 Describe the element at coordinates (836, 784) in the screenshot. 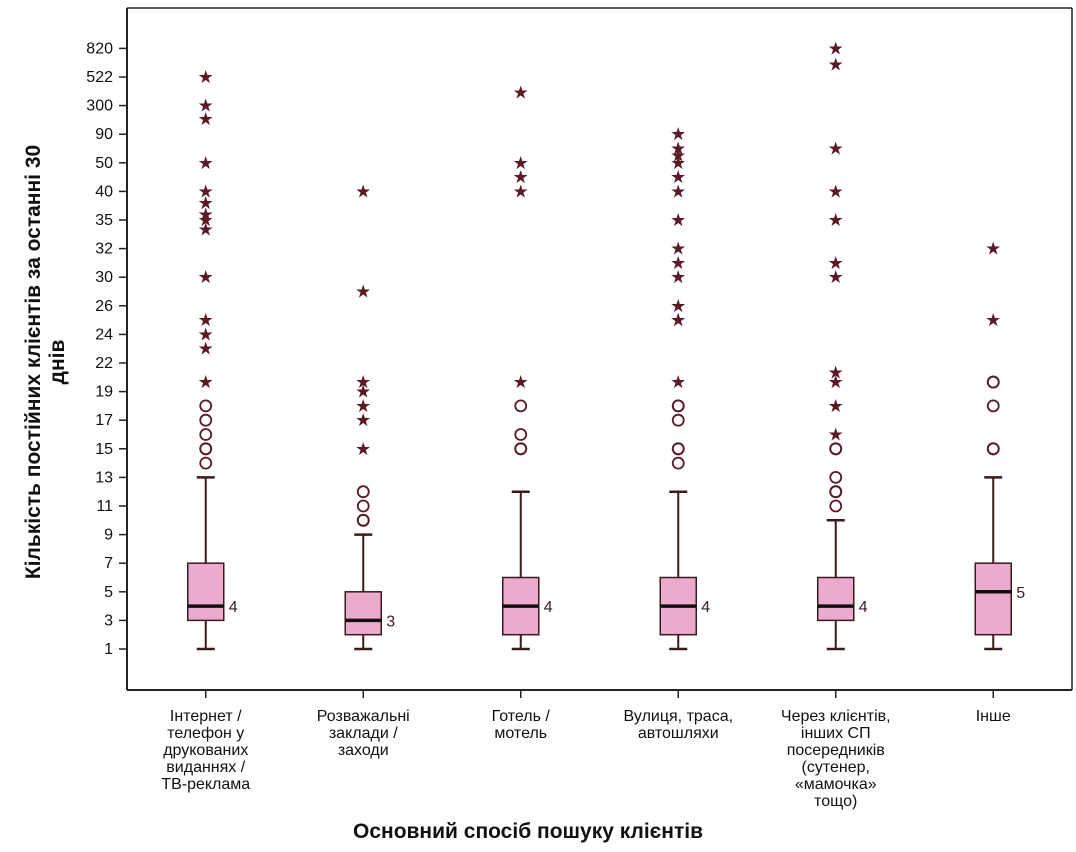

I see `x-category-label-line: «мамочка»` at that location.